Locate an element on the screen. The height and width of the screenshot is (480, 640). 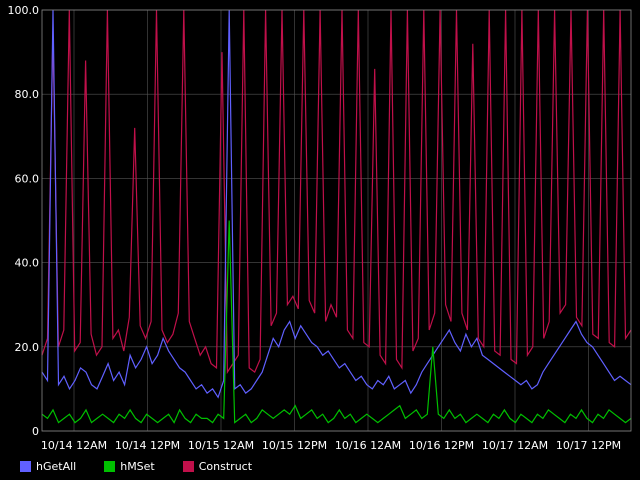
y-tick-label: 20.0 is located at coordinates (27, 347).